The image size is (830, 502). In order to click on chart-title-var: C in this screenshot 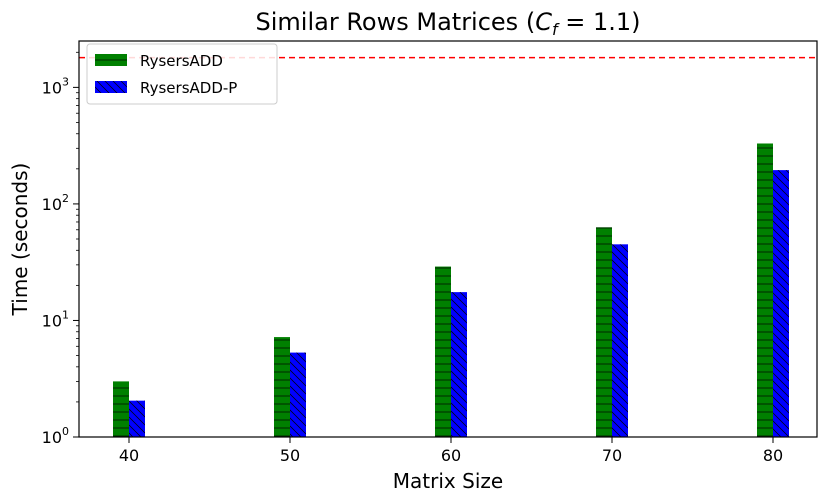, I will do `click(543, 22)`.